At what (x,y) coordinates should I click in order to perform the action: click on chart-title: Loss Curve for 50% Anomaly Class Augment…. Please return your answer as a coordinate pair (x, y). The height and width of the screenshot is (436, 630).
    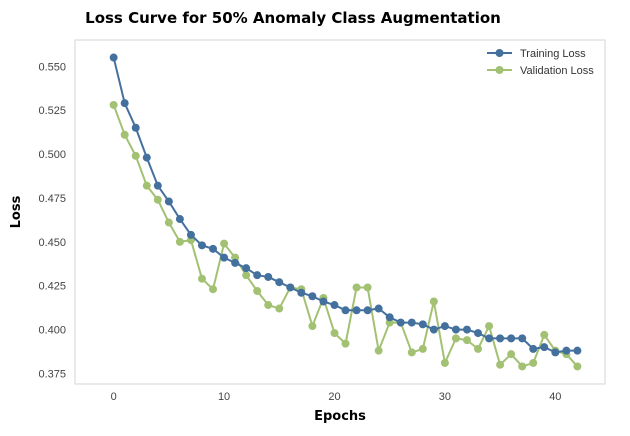
    Looking at the image, I should click on (293, 18).